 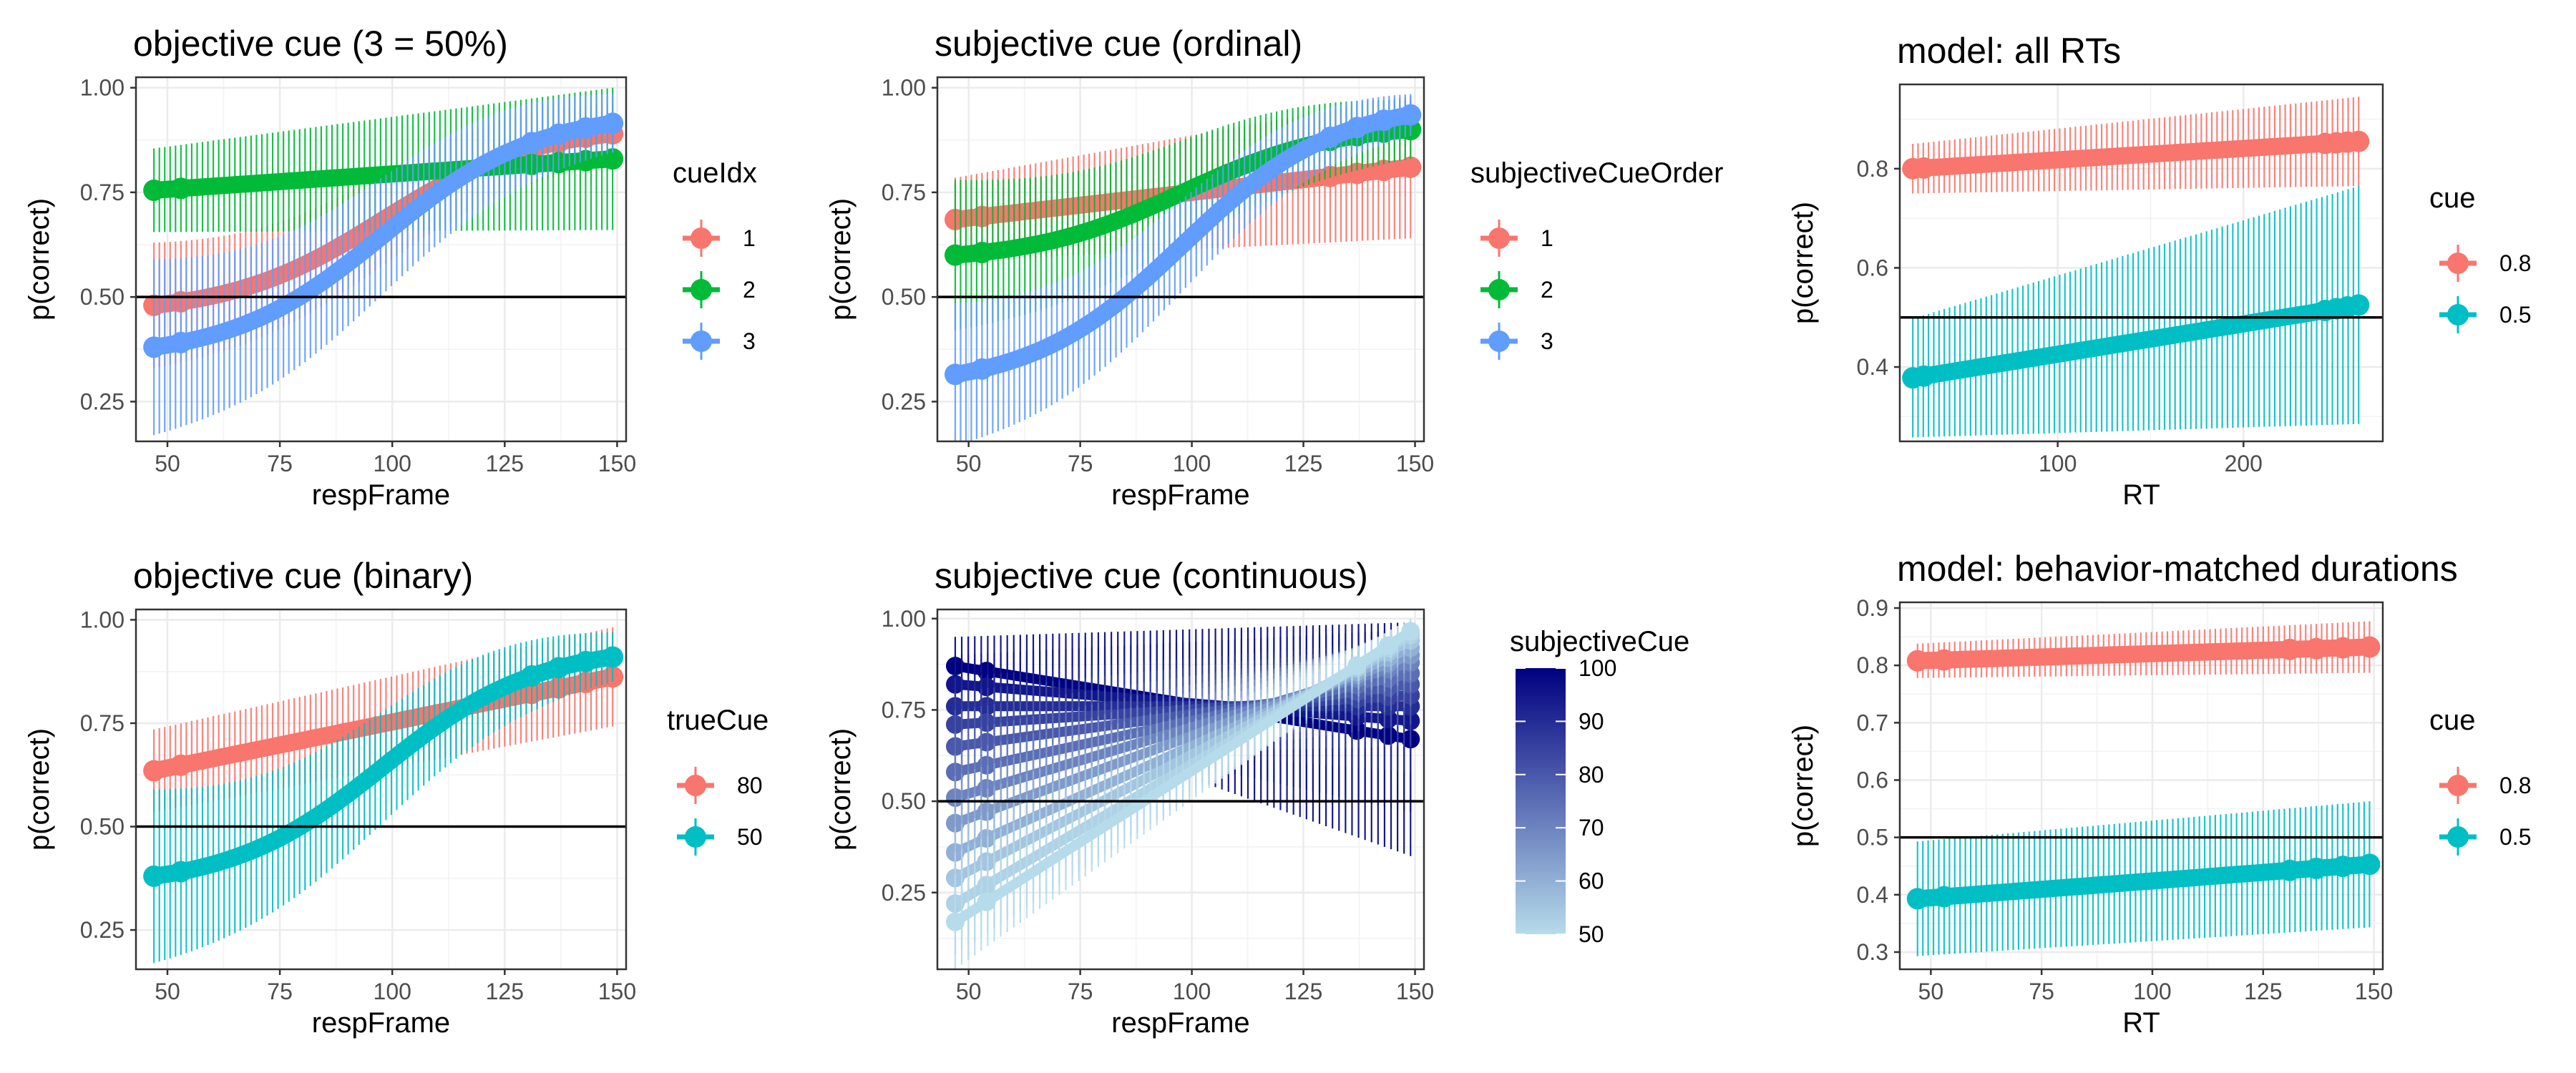 I want to click on colorbar-label: 90, so click(x=1591, y=721).